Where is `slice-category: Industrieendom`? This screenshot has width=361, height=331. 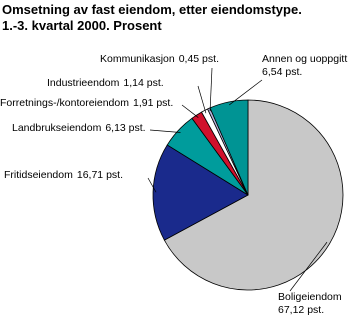 slice-category: Industrieendom is located at coordinates (83, 83).